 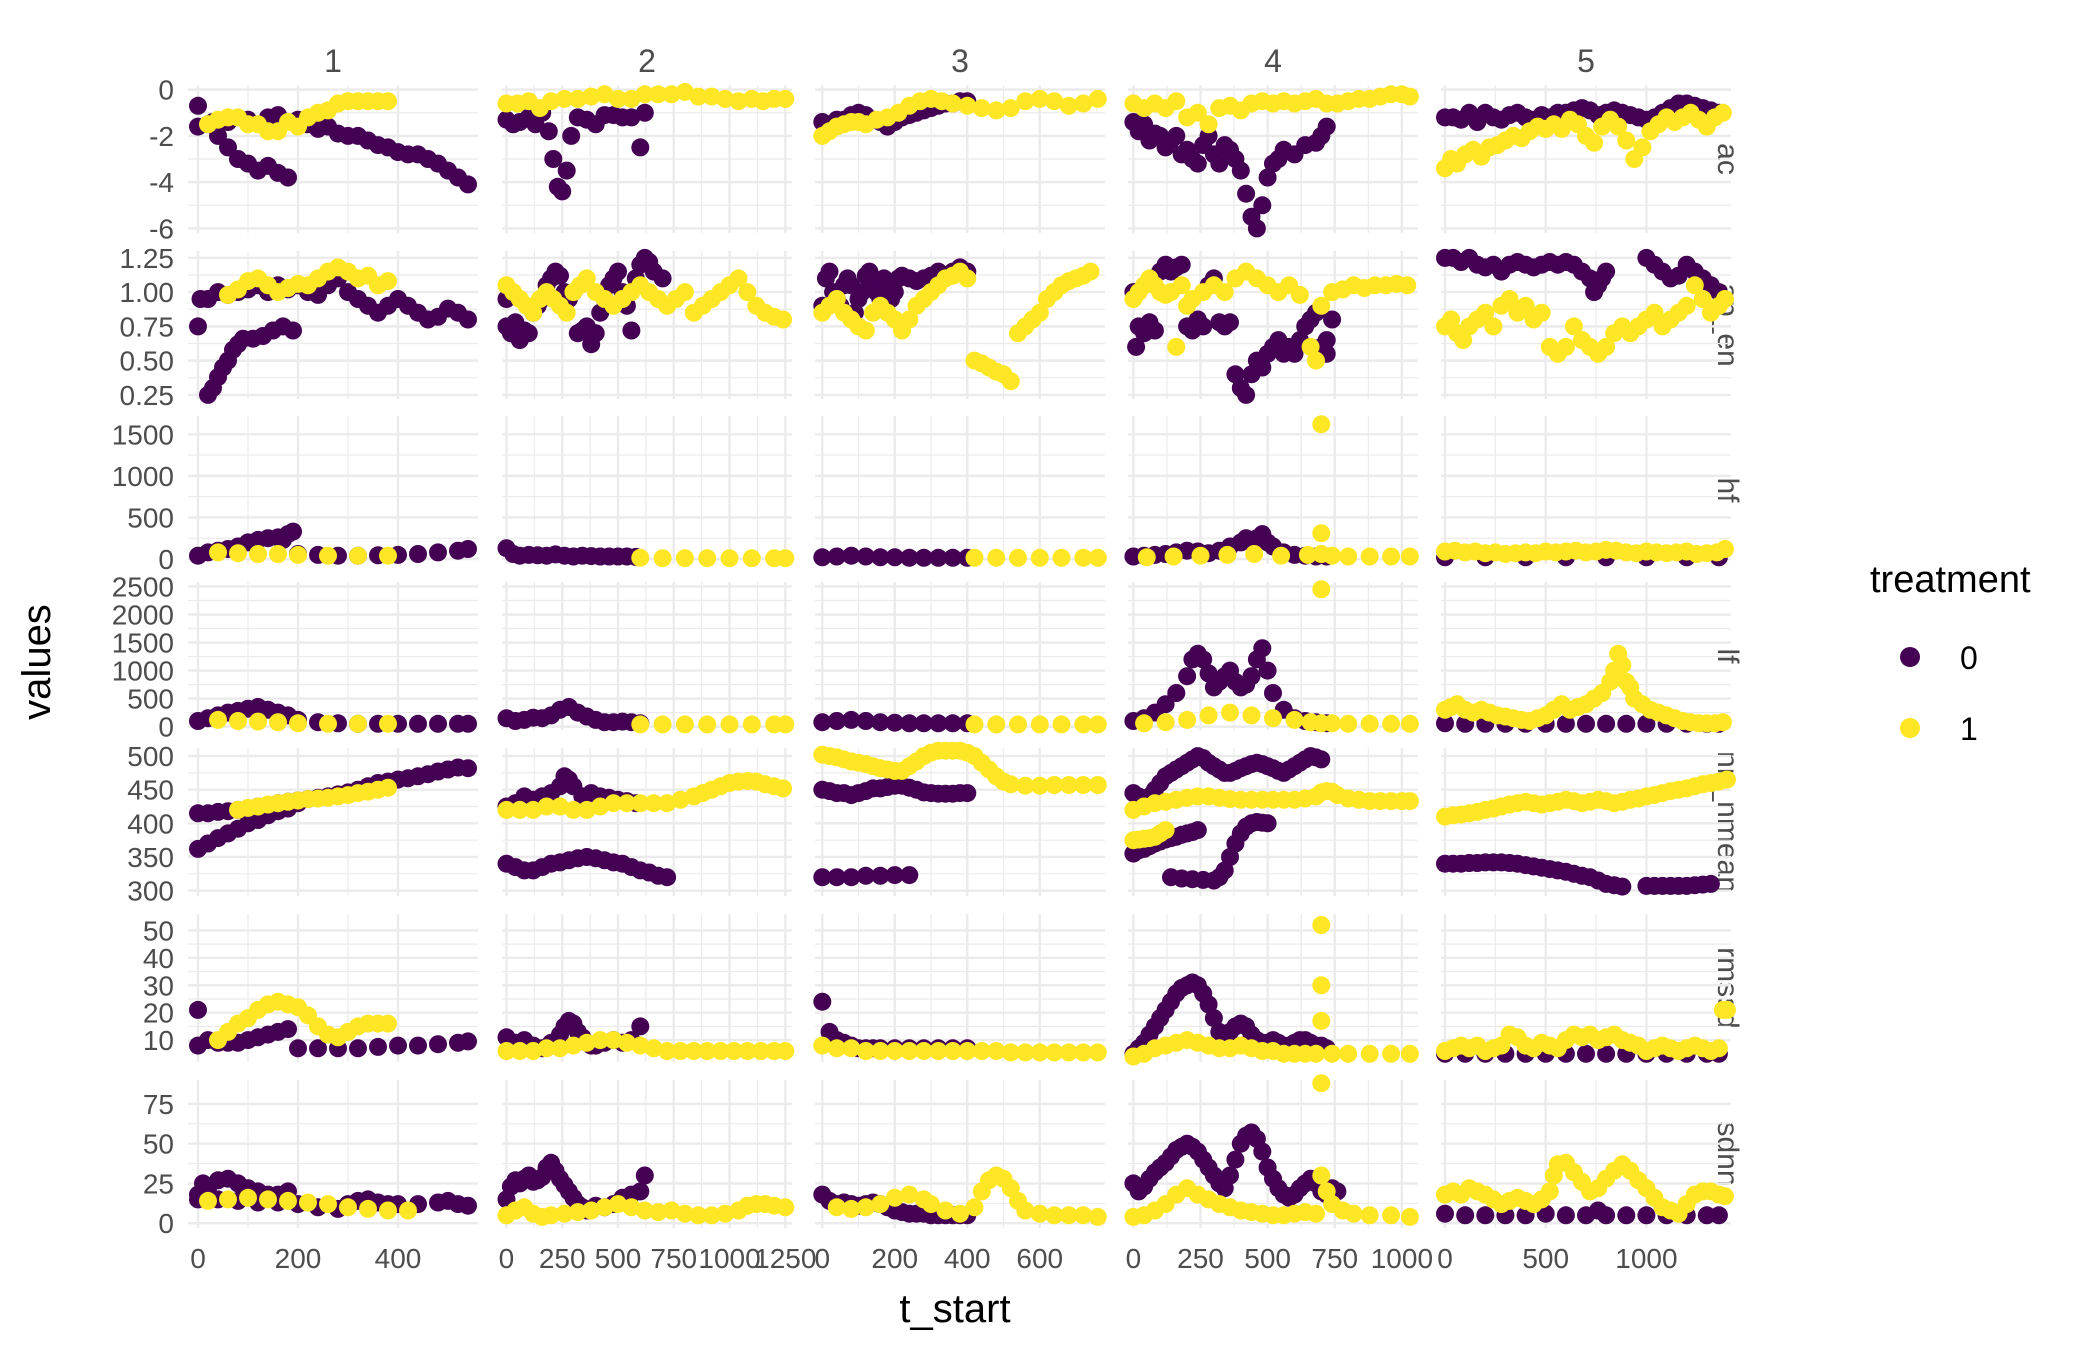 I want to click on x-tick-label: 400, so click(x=398, y=1258).